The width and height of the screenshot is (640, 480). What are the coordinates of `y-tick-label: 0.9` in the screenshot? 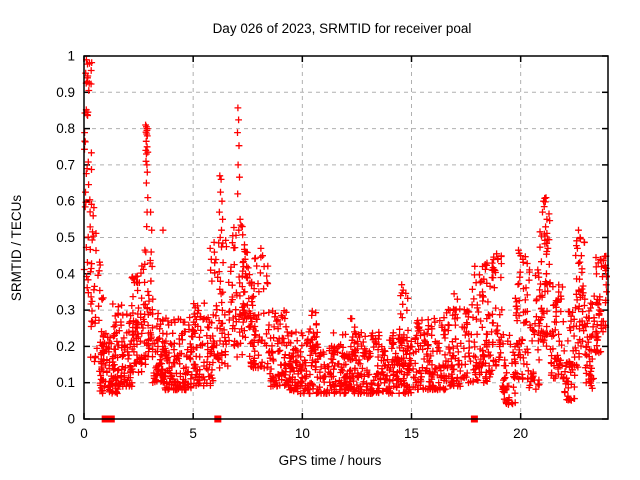 It's located at (65, 92).